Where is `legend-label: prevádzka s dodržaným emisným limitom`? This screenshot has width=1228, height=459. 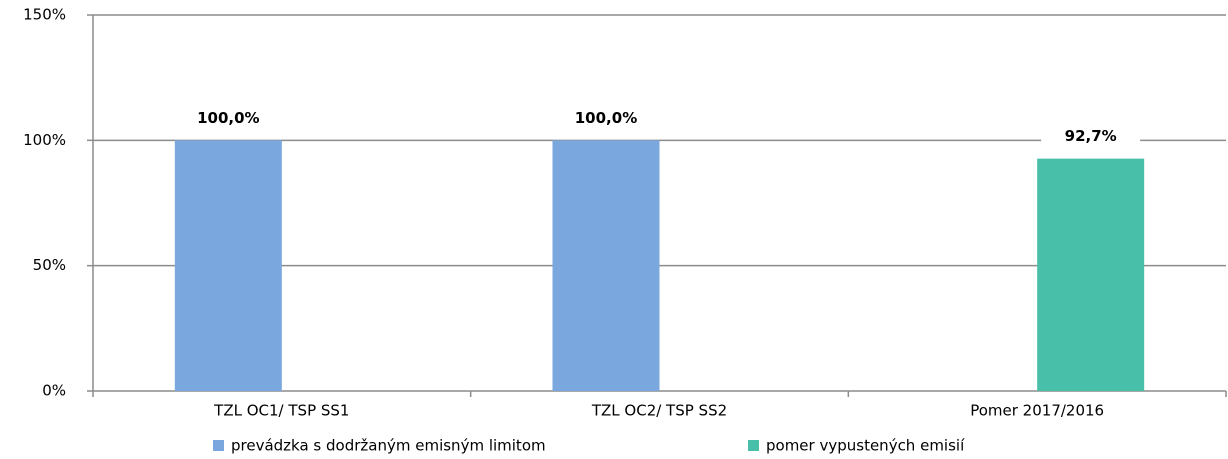 legend-label: prevádzka s dodržaným emisným limitom is located at coordinates (388, 446).